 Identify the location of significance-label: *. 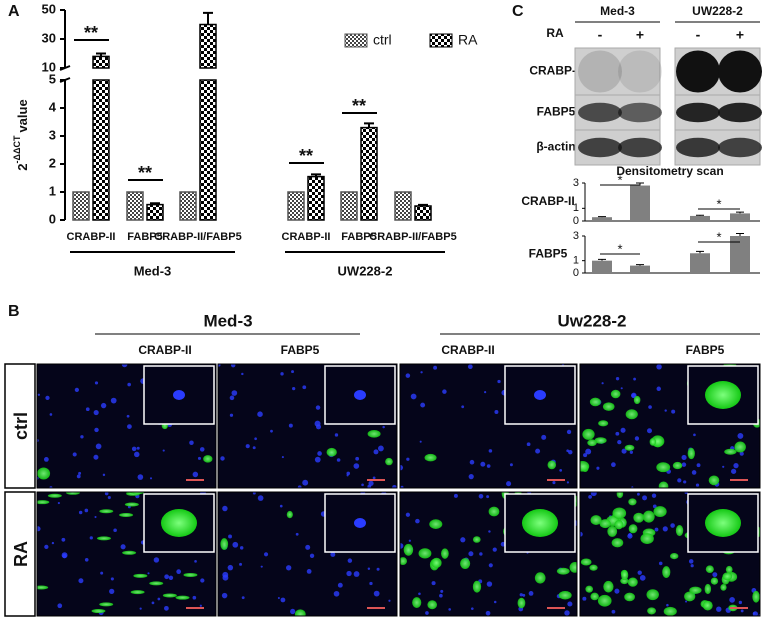
(619, 179).